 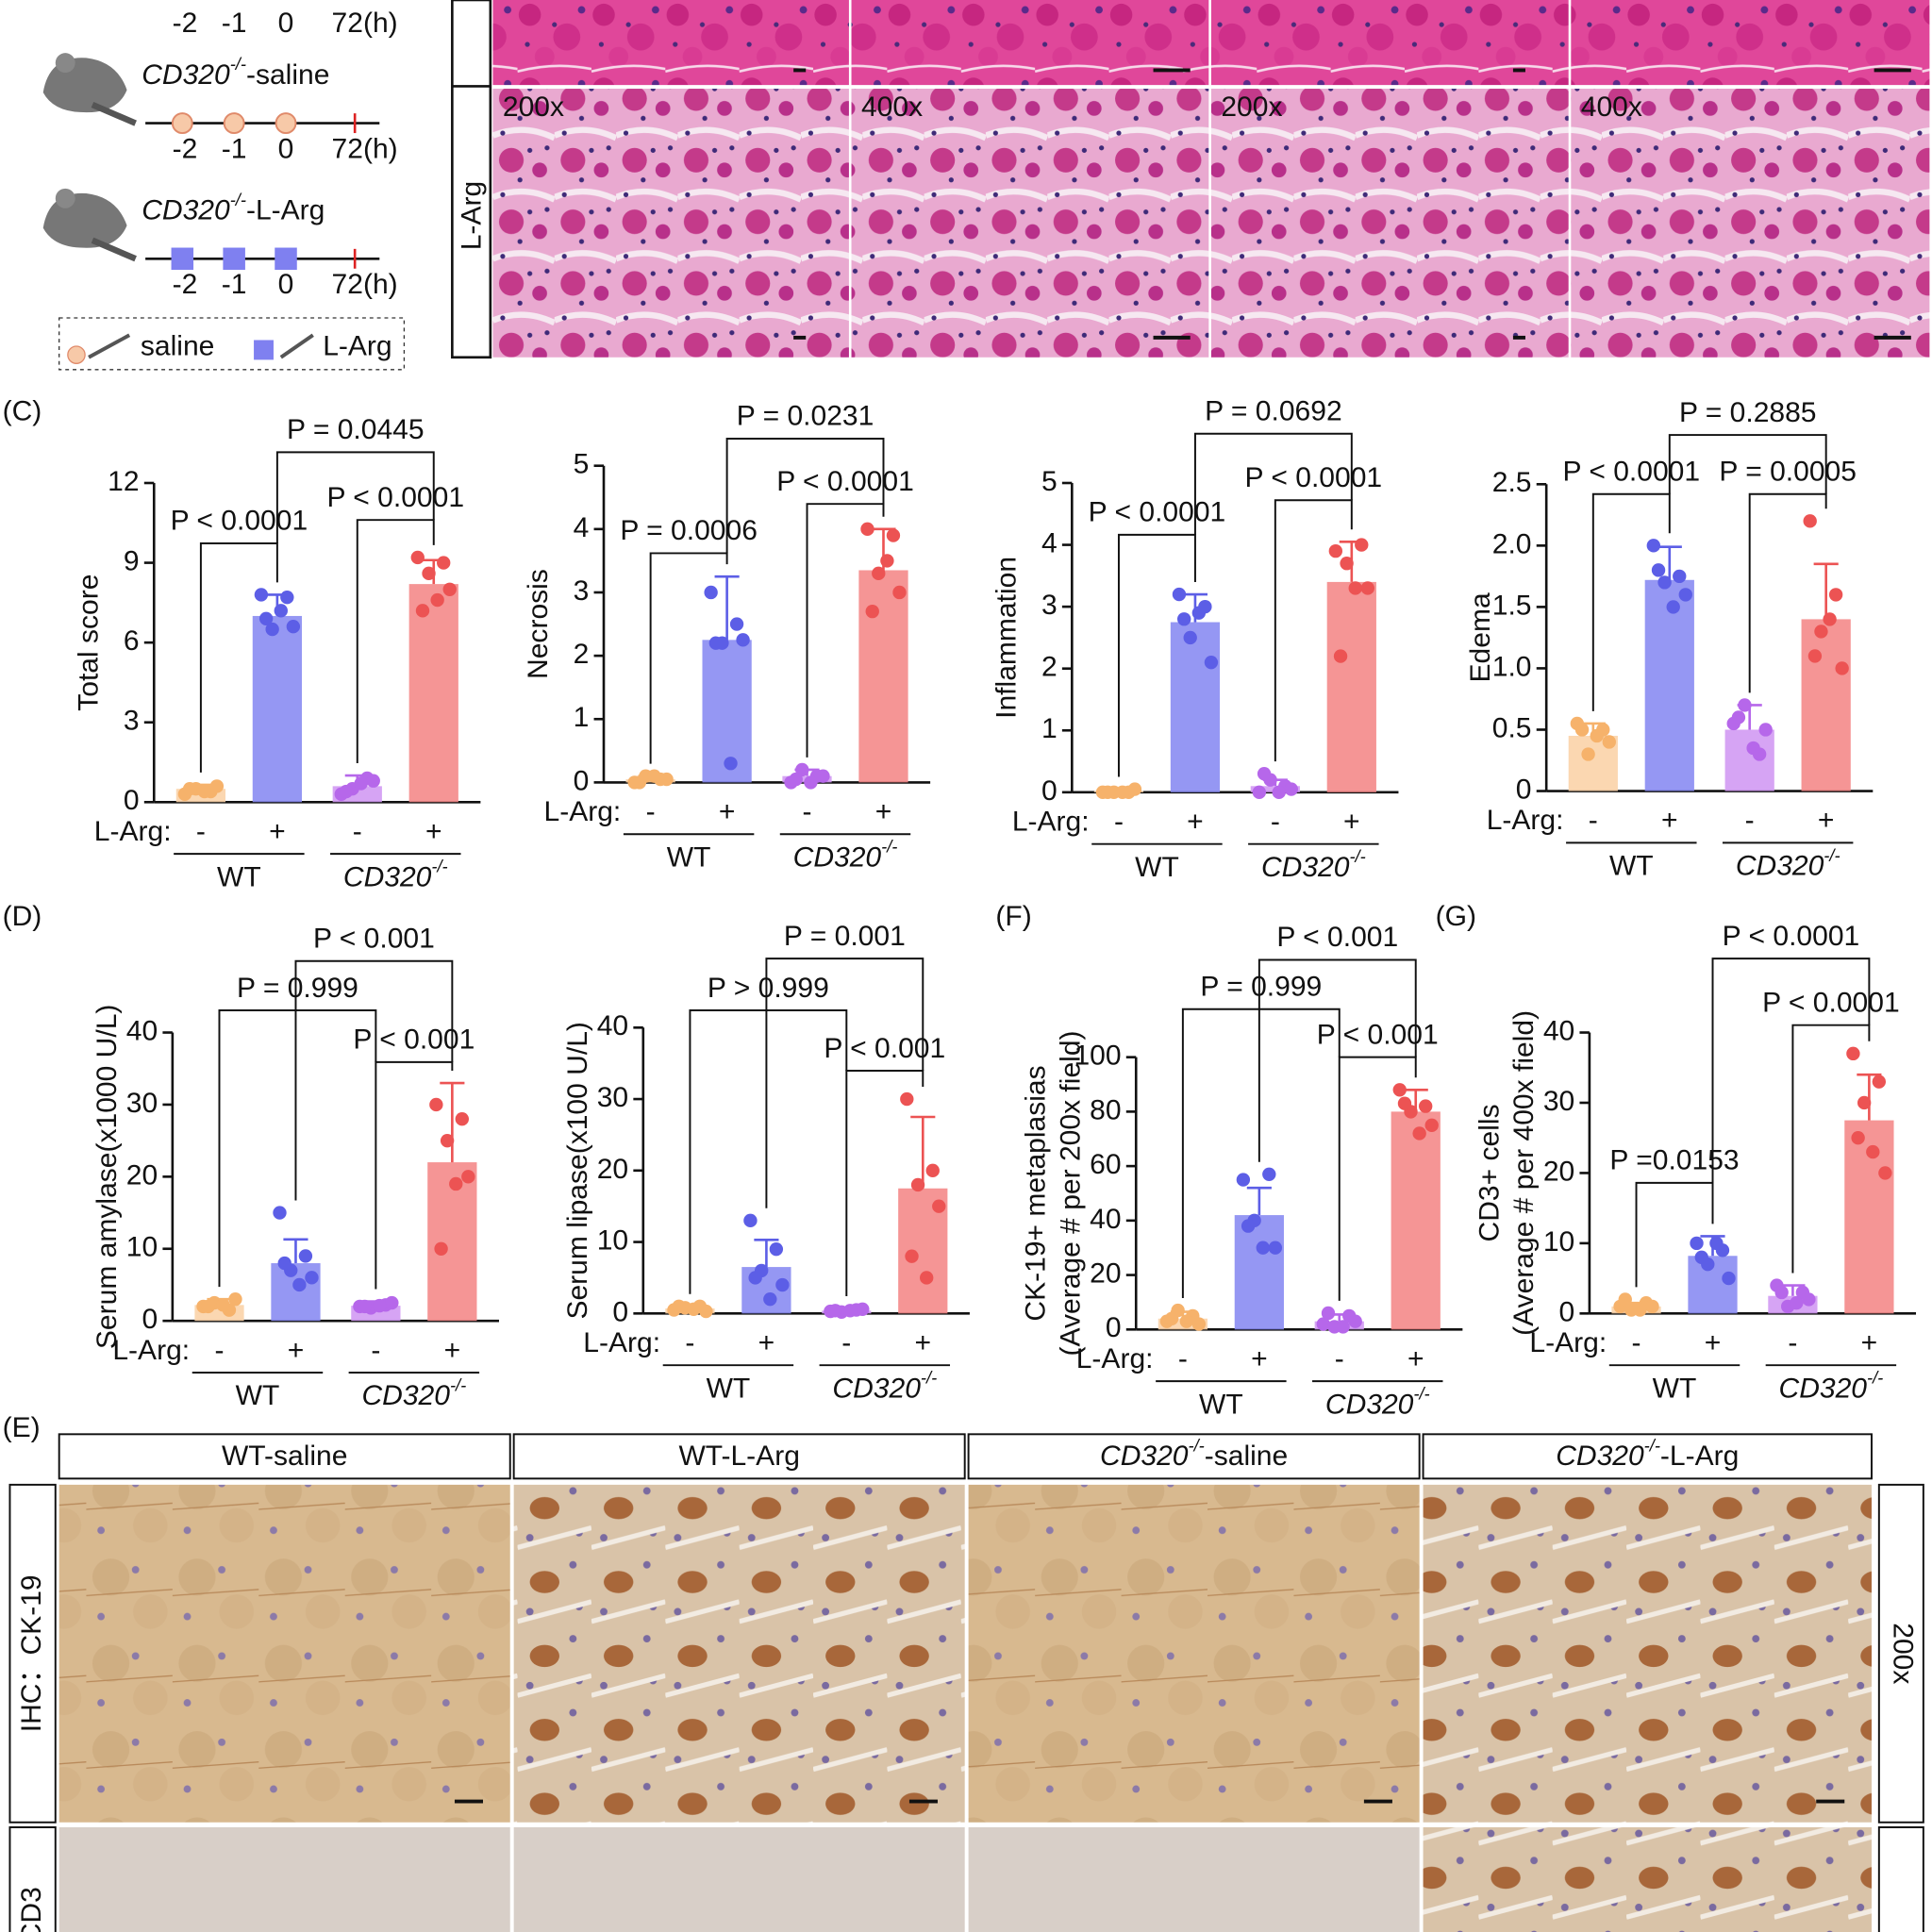 I want to click on row-label: L-Arg, so click(x=472, y=216).